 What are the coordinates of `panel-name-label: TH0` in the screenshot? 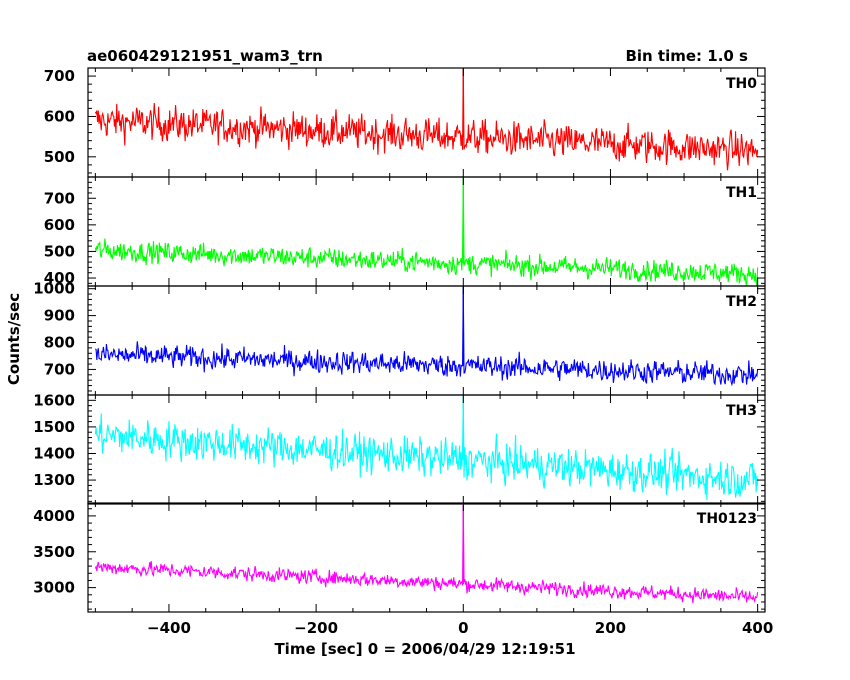 It's located at (741, 84).